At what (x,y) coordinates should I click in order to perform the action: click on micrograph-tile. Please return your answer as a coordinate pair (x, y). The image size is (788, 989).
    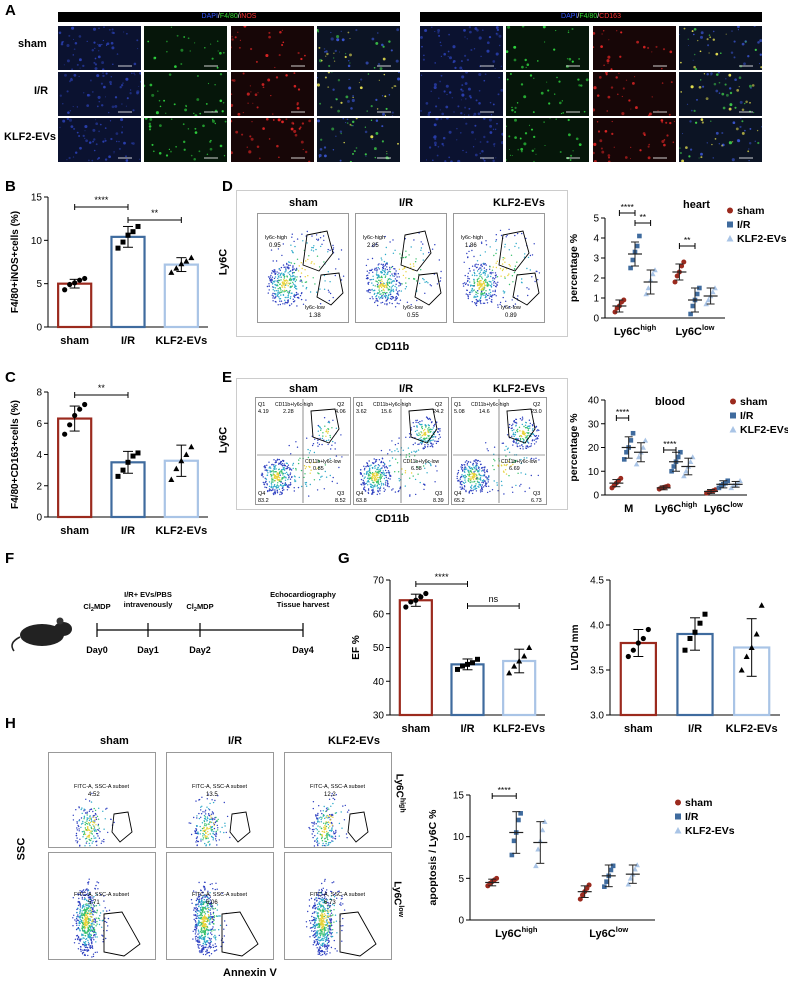
    Looking at the image, I should click on (185, 94).